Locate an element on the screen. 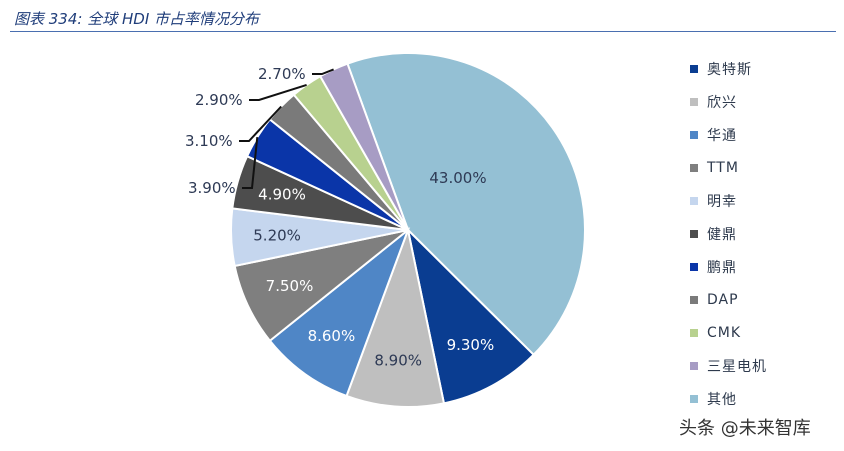  watermark: 头条 @未来智库 is located at coordinates (745, 428).